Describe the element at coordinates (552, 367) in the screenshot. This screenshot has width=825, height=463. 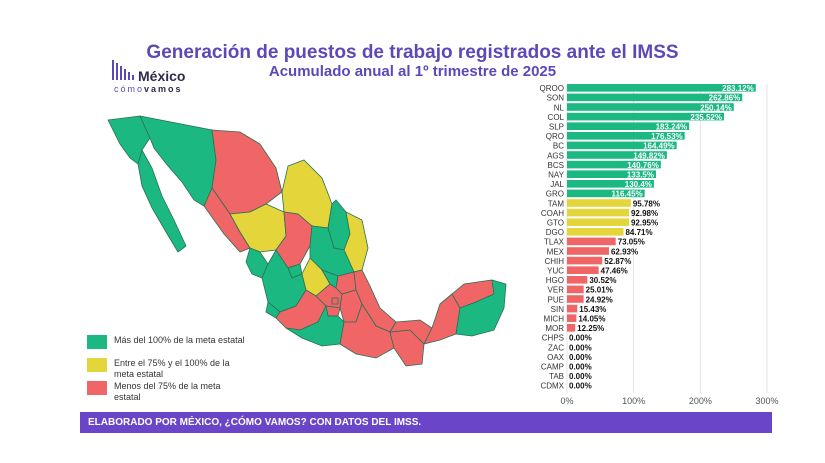
I see `category-label: CAMP` at that location.